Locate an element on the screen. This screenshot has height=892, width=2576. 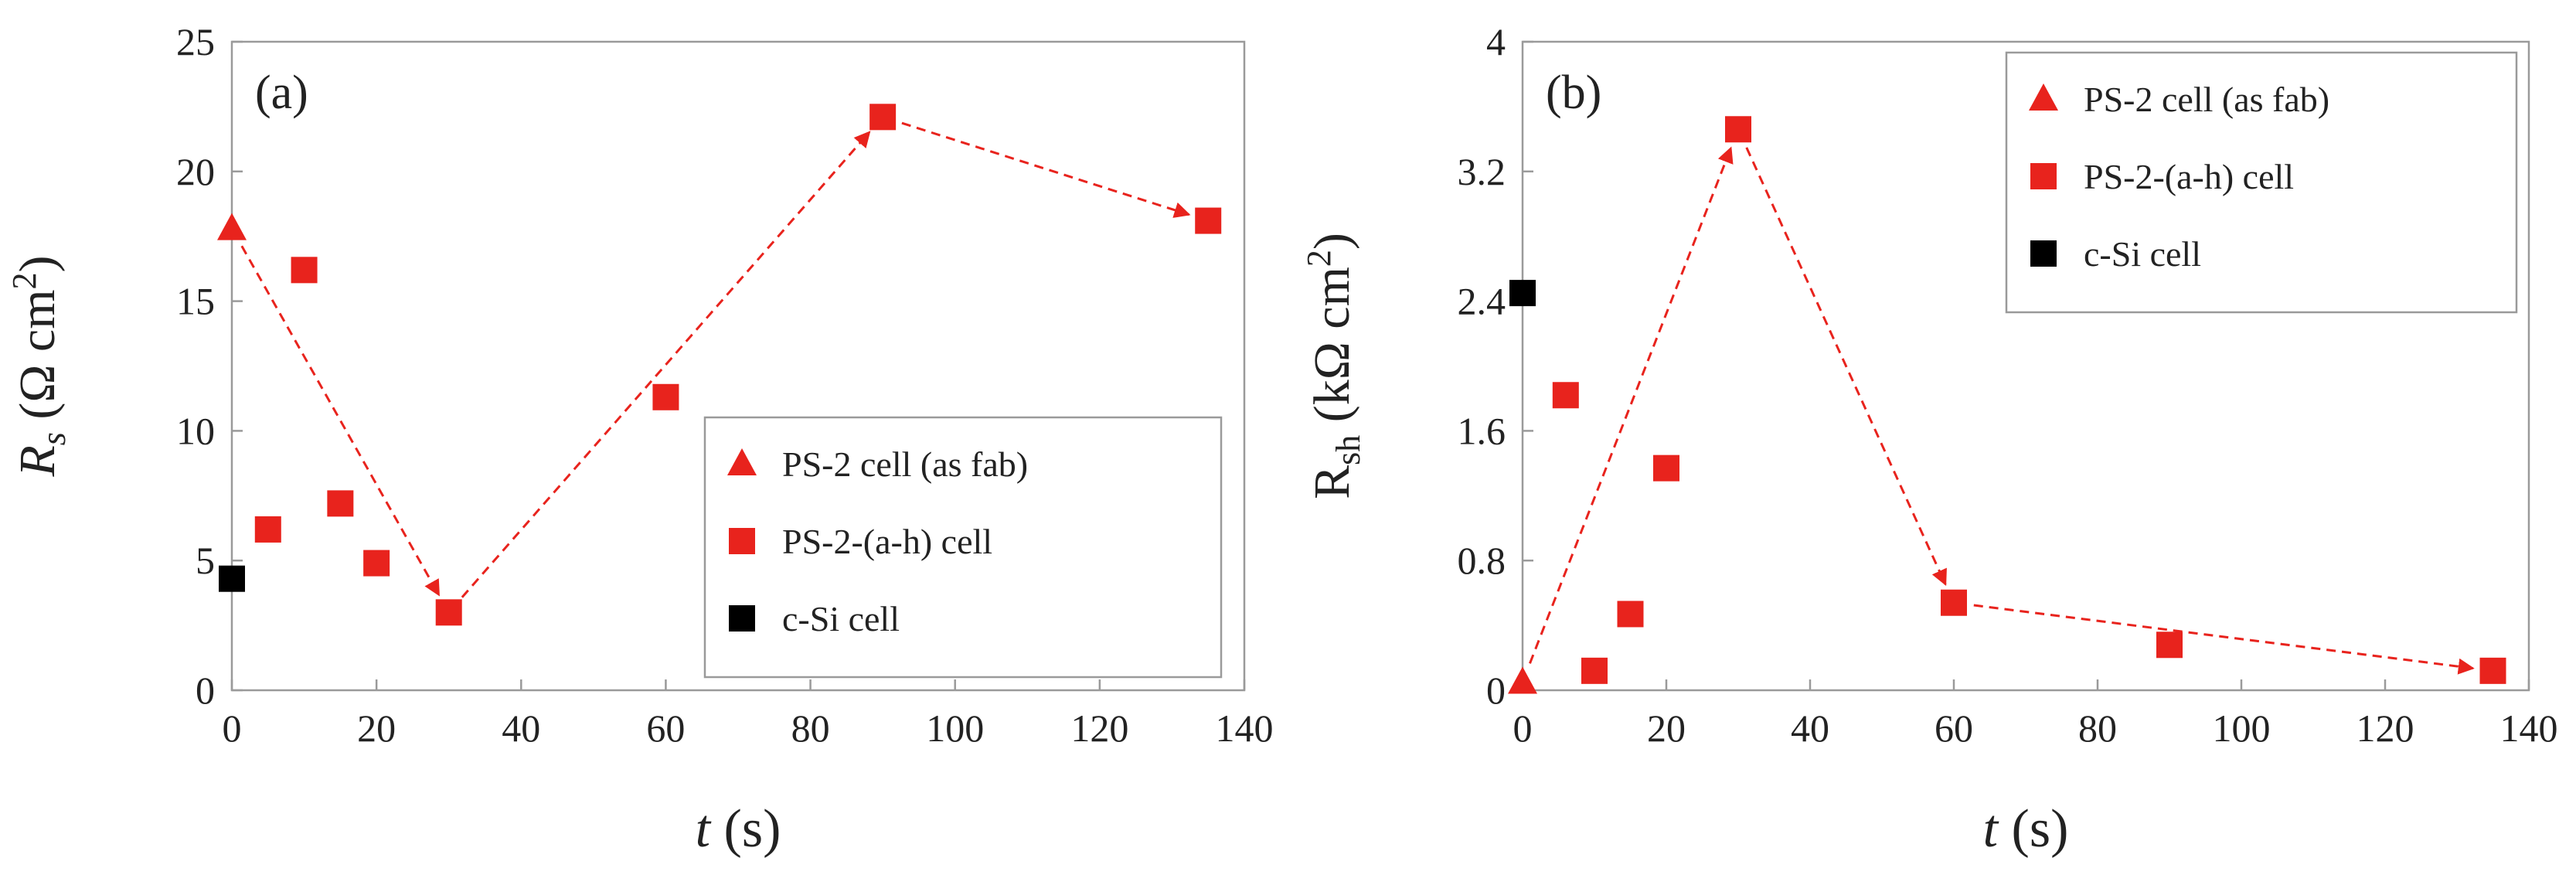
y-tick-label: 20 is located at coordinates (195, 172).